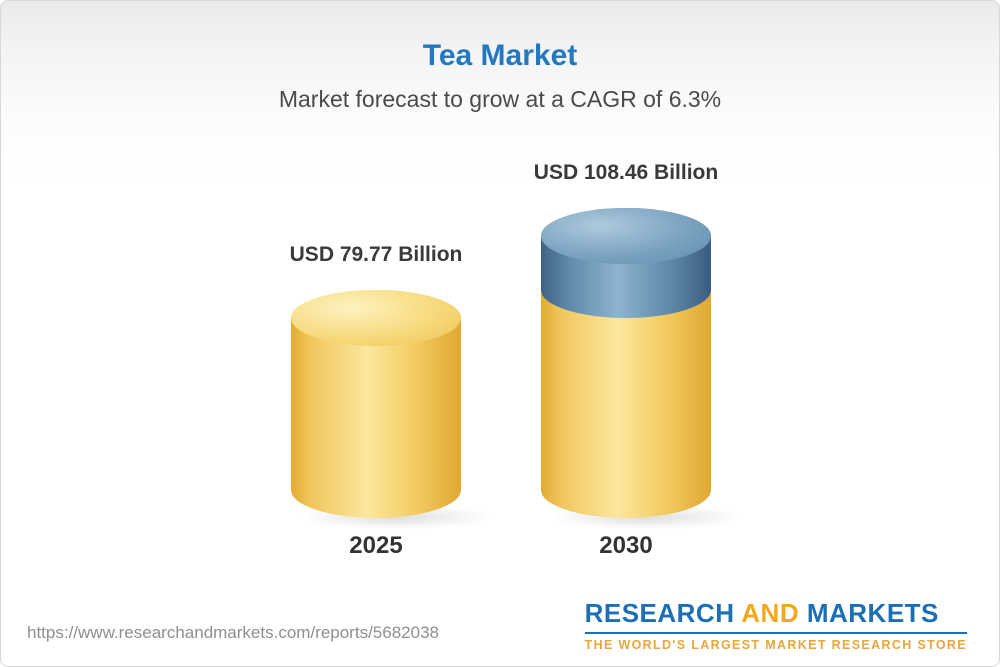 Image resolution: width=1000 pixels, height=667 pixels. What do you see at coordinates (500, 55) in the screenshot?
I see `chart-title: Tea Market` at bounding box center [500, 55].